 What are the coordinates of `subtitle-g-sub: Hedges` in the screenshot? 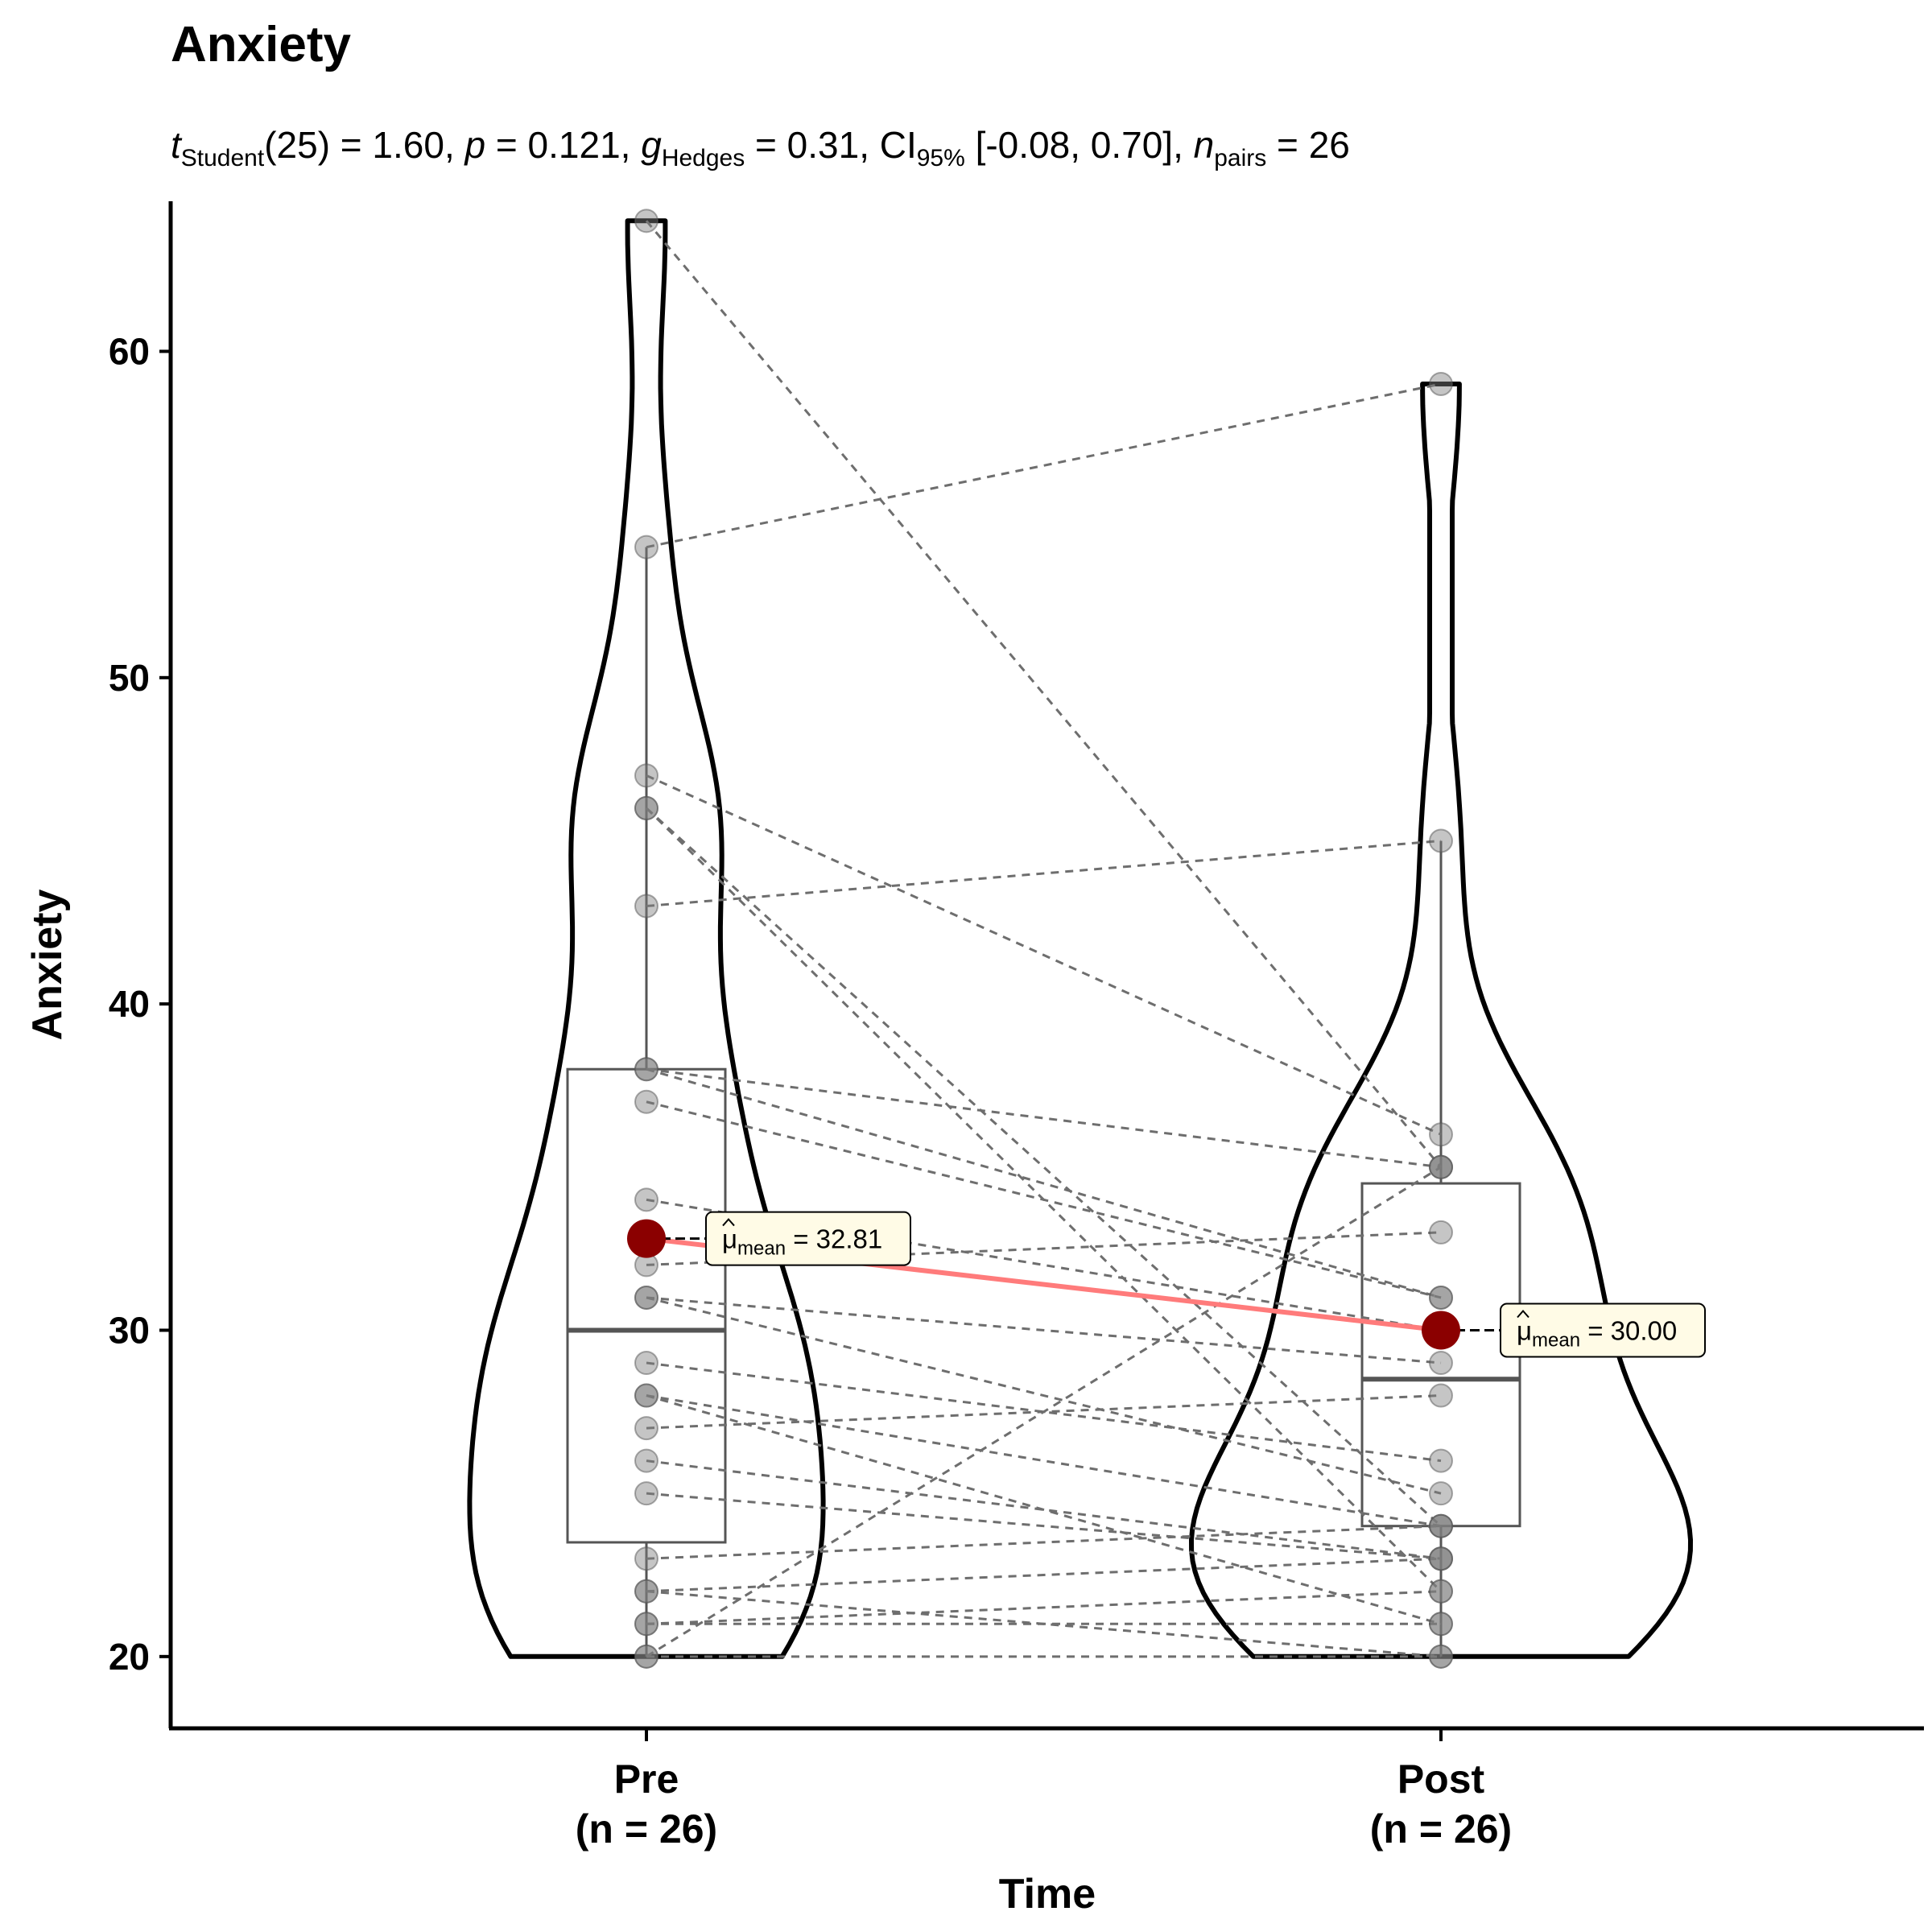 It's located at (703, 158).